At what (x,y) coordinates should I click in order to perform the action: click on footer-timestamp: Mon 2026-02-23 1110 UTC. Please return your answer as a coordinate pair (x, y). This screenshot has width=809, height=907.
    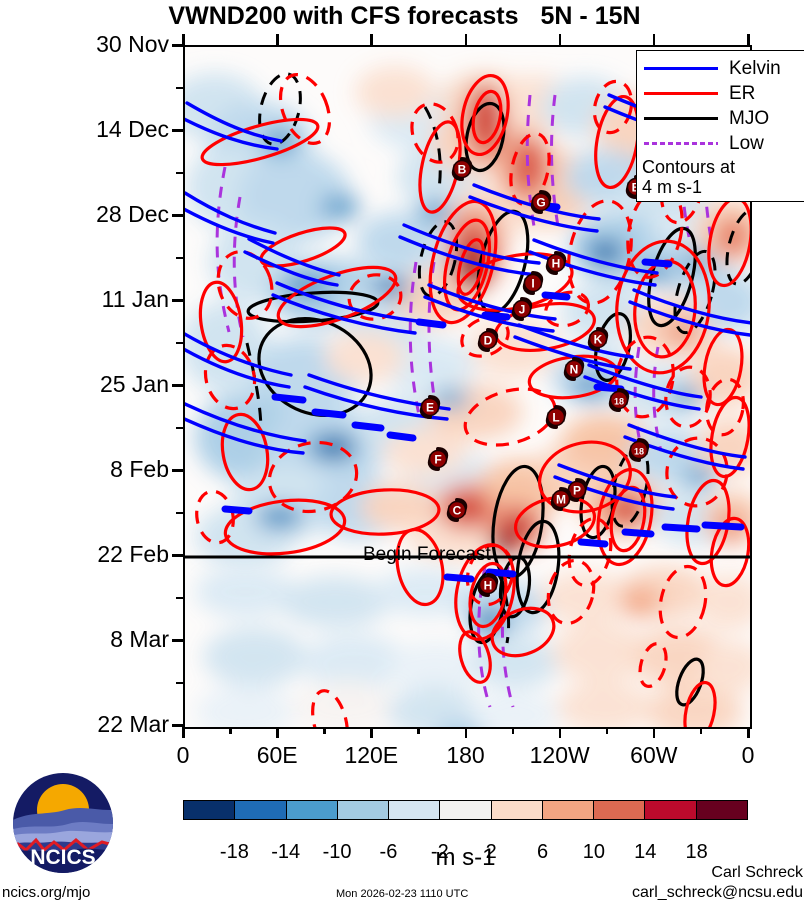
    Looking at the image, I should click on (402, 894).